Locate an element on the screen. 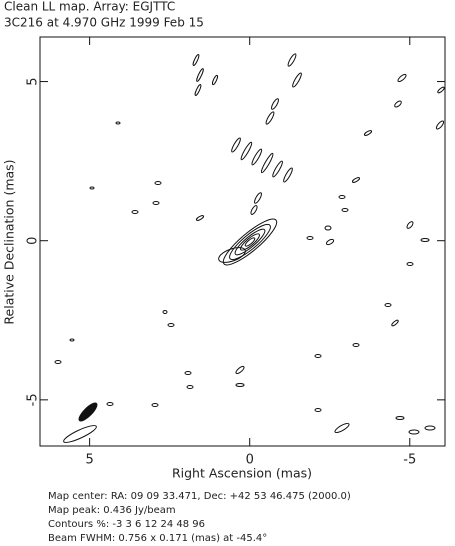 The height and width of the screenshot is (546, 455). x-axis-label: Right Ascension (mas) is located at coordinates (242, 473).